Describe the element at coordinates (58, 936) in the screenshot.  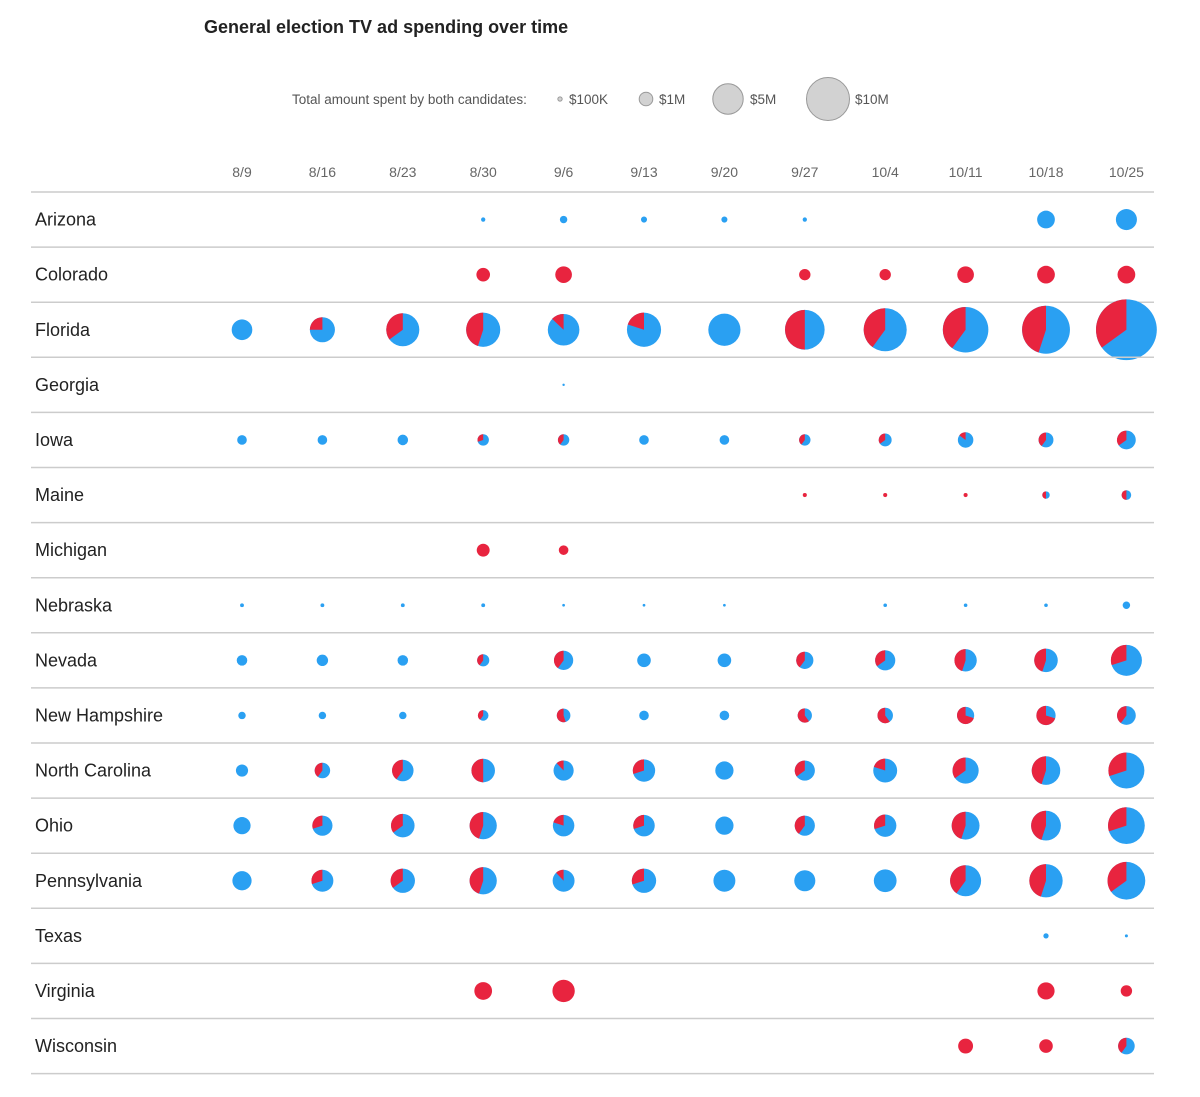
I see `state-label: Texas` at that location.